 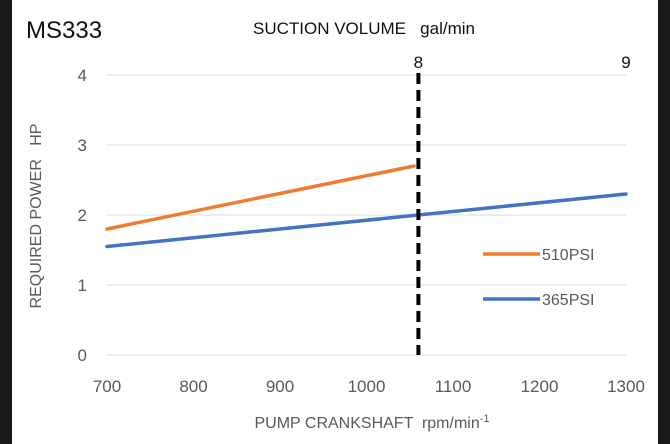 I want to click on x-axis-label-superscript: -1, so click(x=485, y=419).